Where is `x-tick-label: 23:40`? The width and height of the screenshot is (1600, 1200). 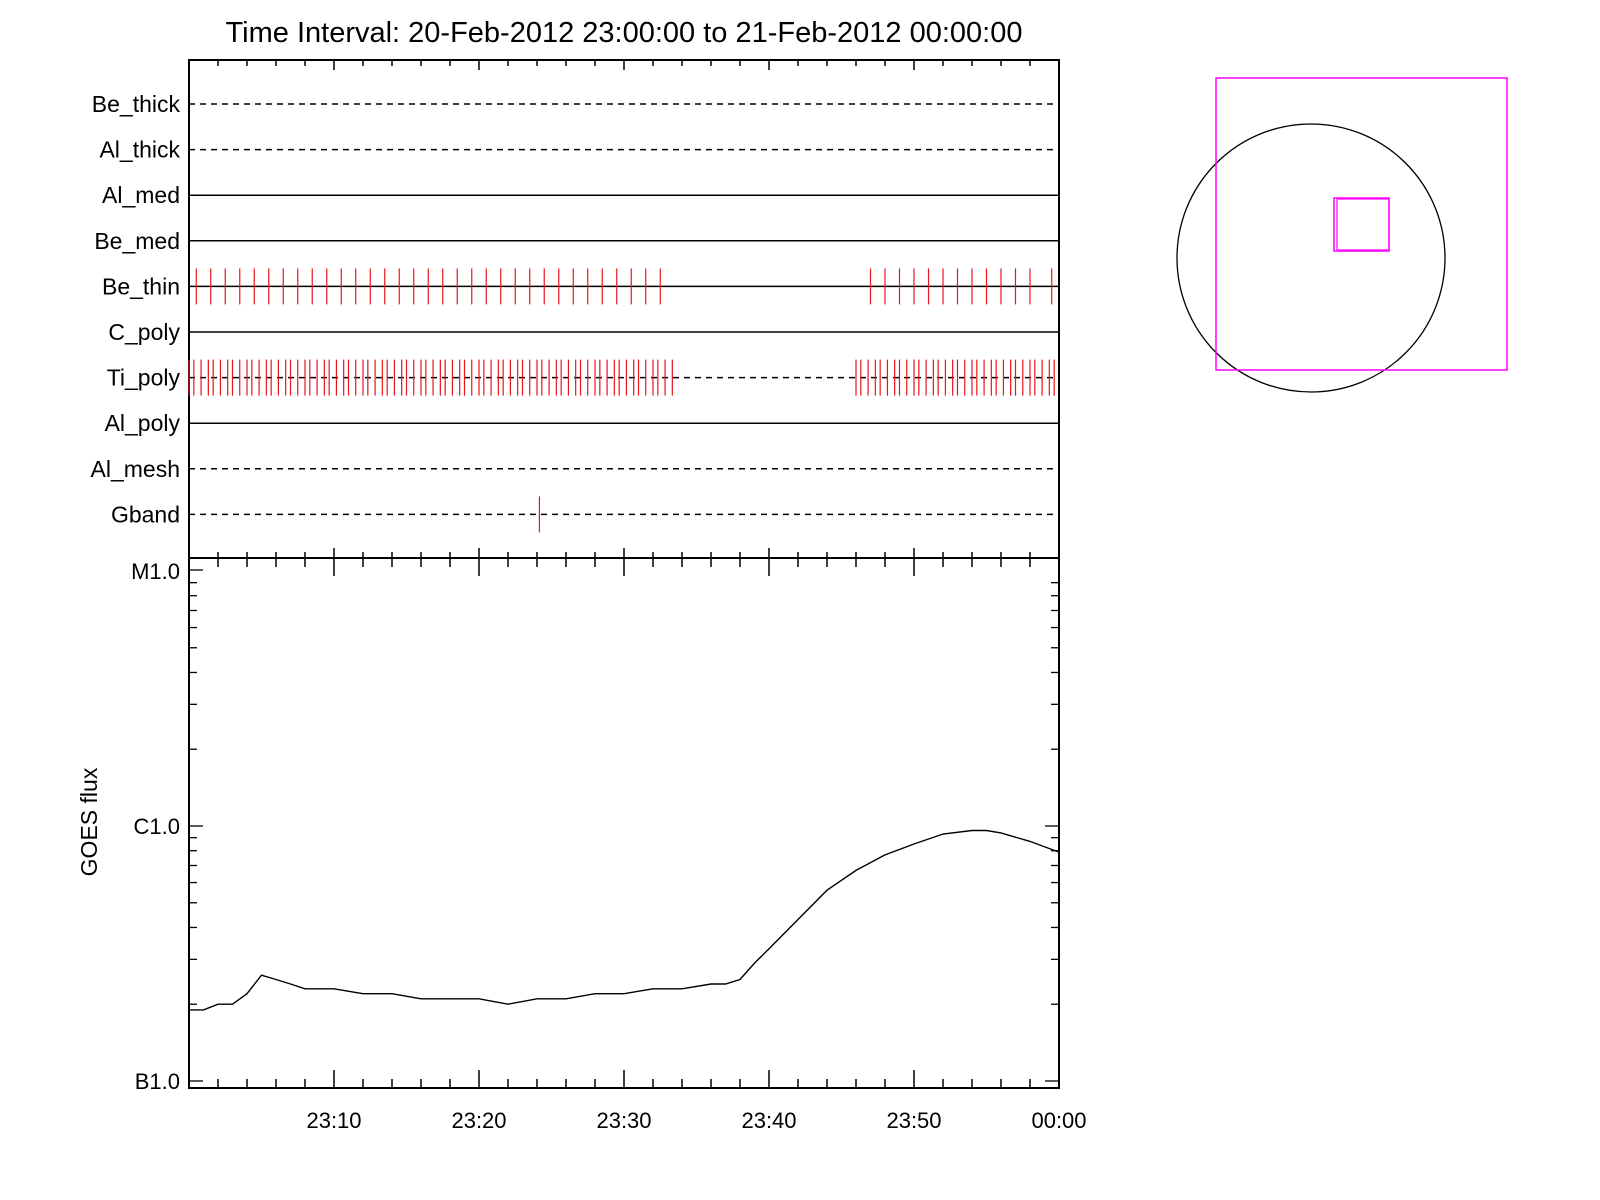 x-tick-label: 23:40 is located at coordinates (768, 1120).